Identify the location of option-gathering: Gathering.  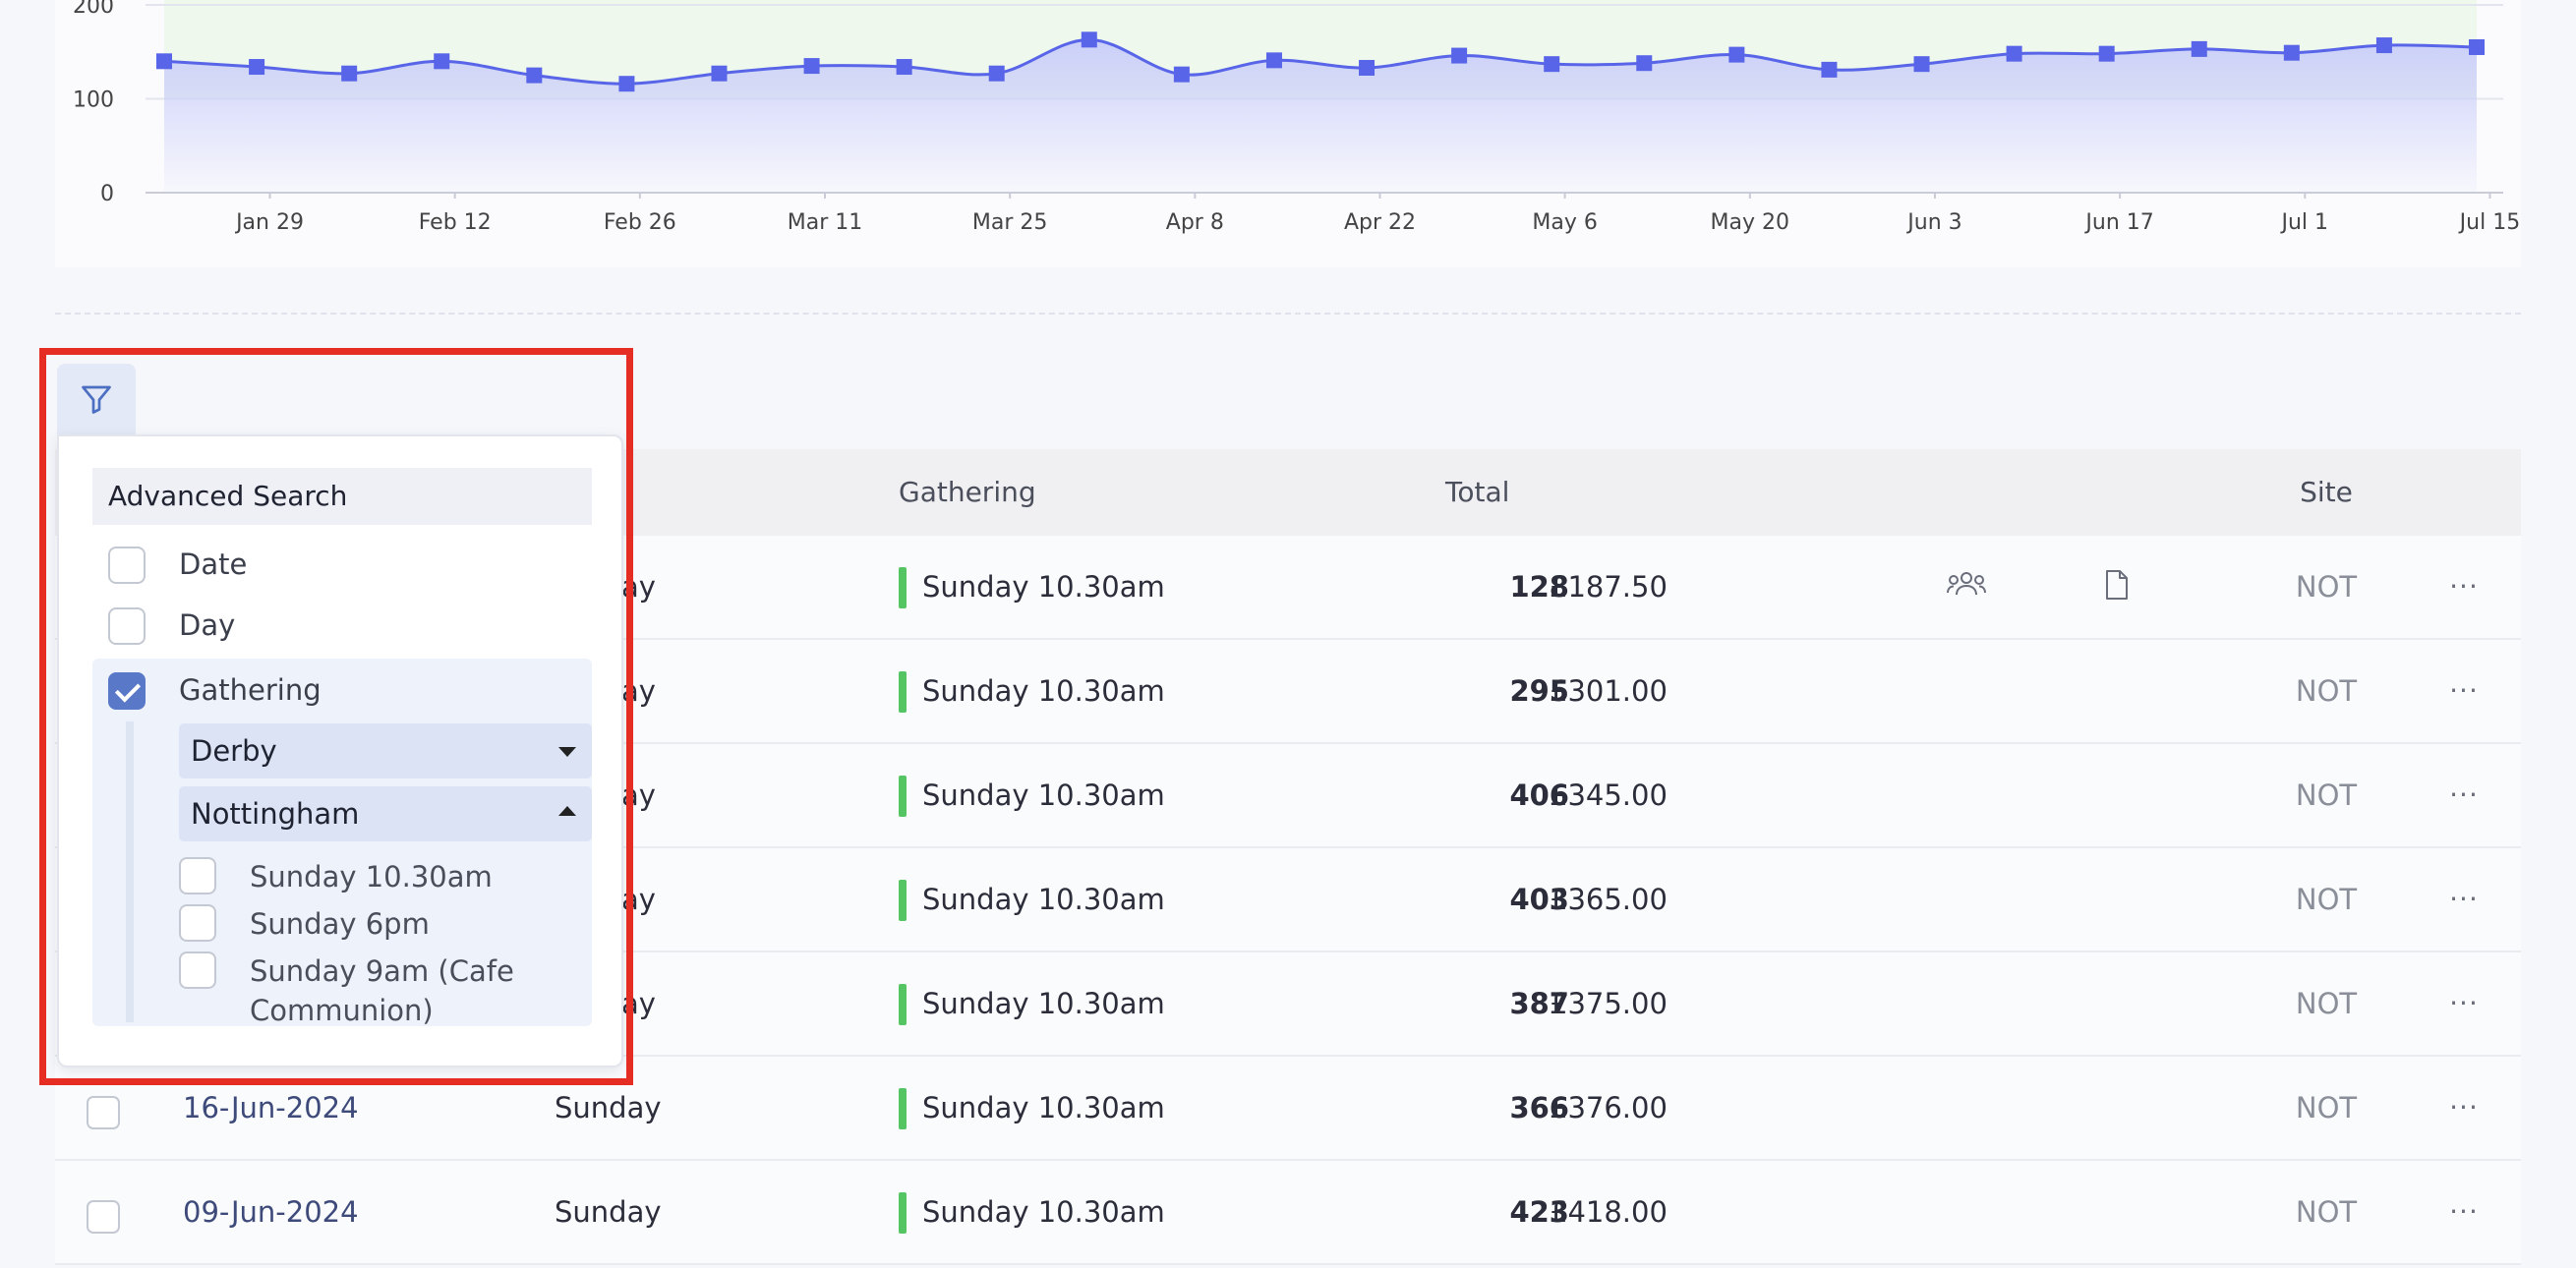
(342, 690).